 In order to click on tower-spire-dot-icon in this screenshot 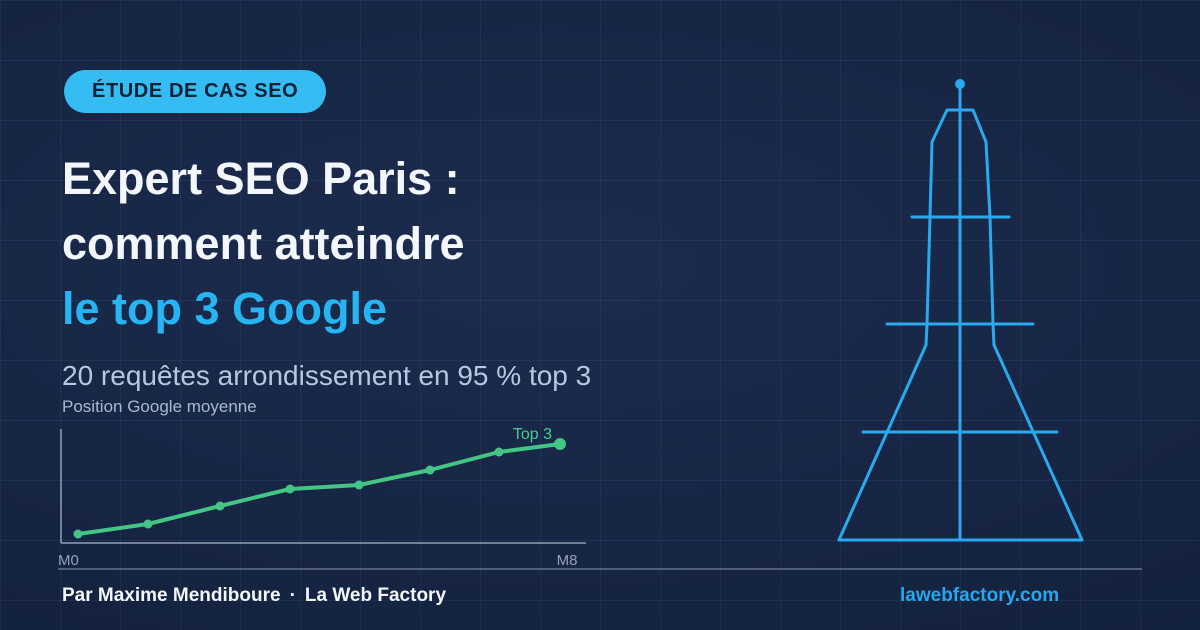, I will do `click(960, 84)`.